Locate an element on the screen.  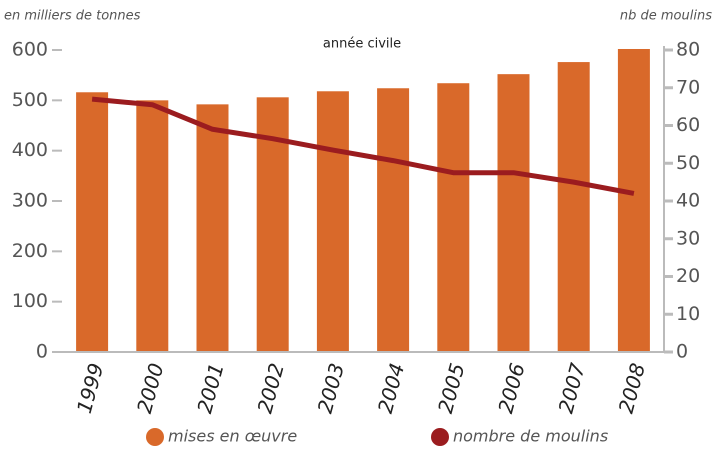
y-tick-label: 400 is located at coordinates (30, 150).